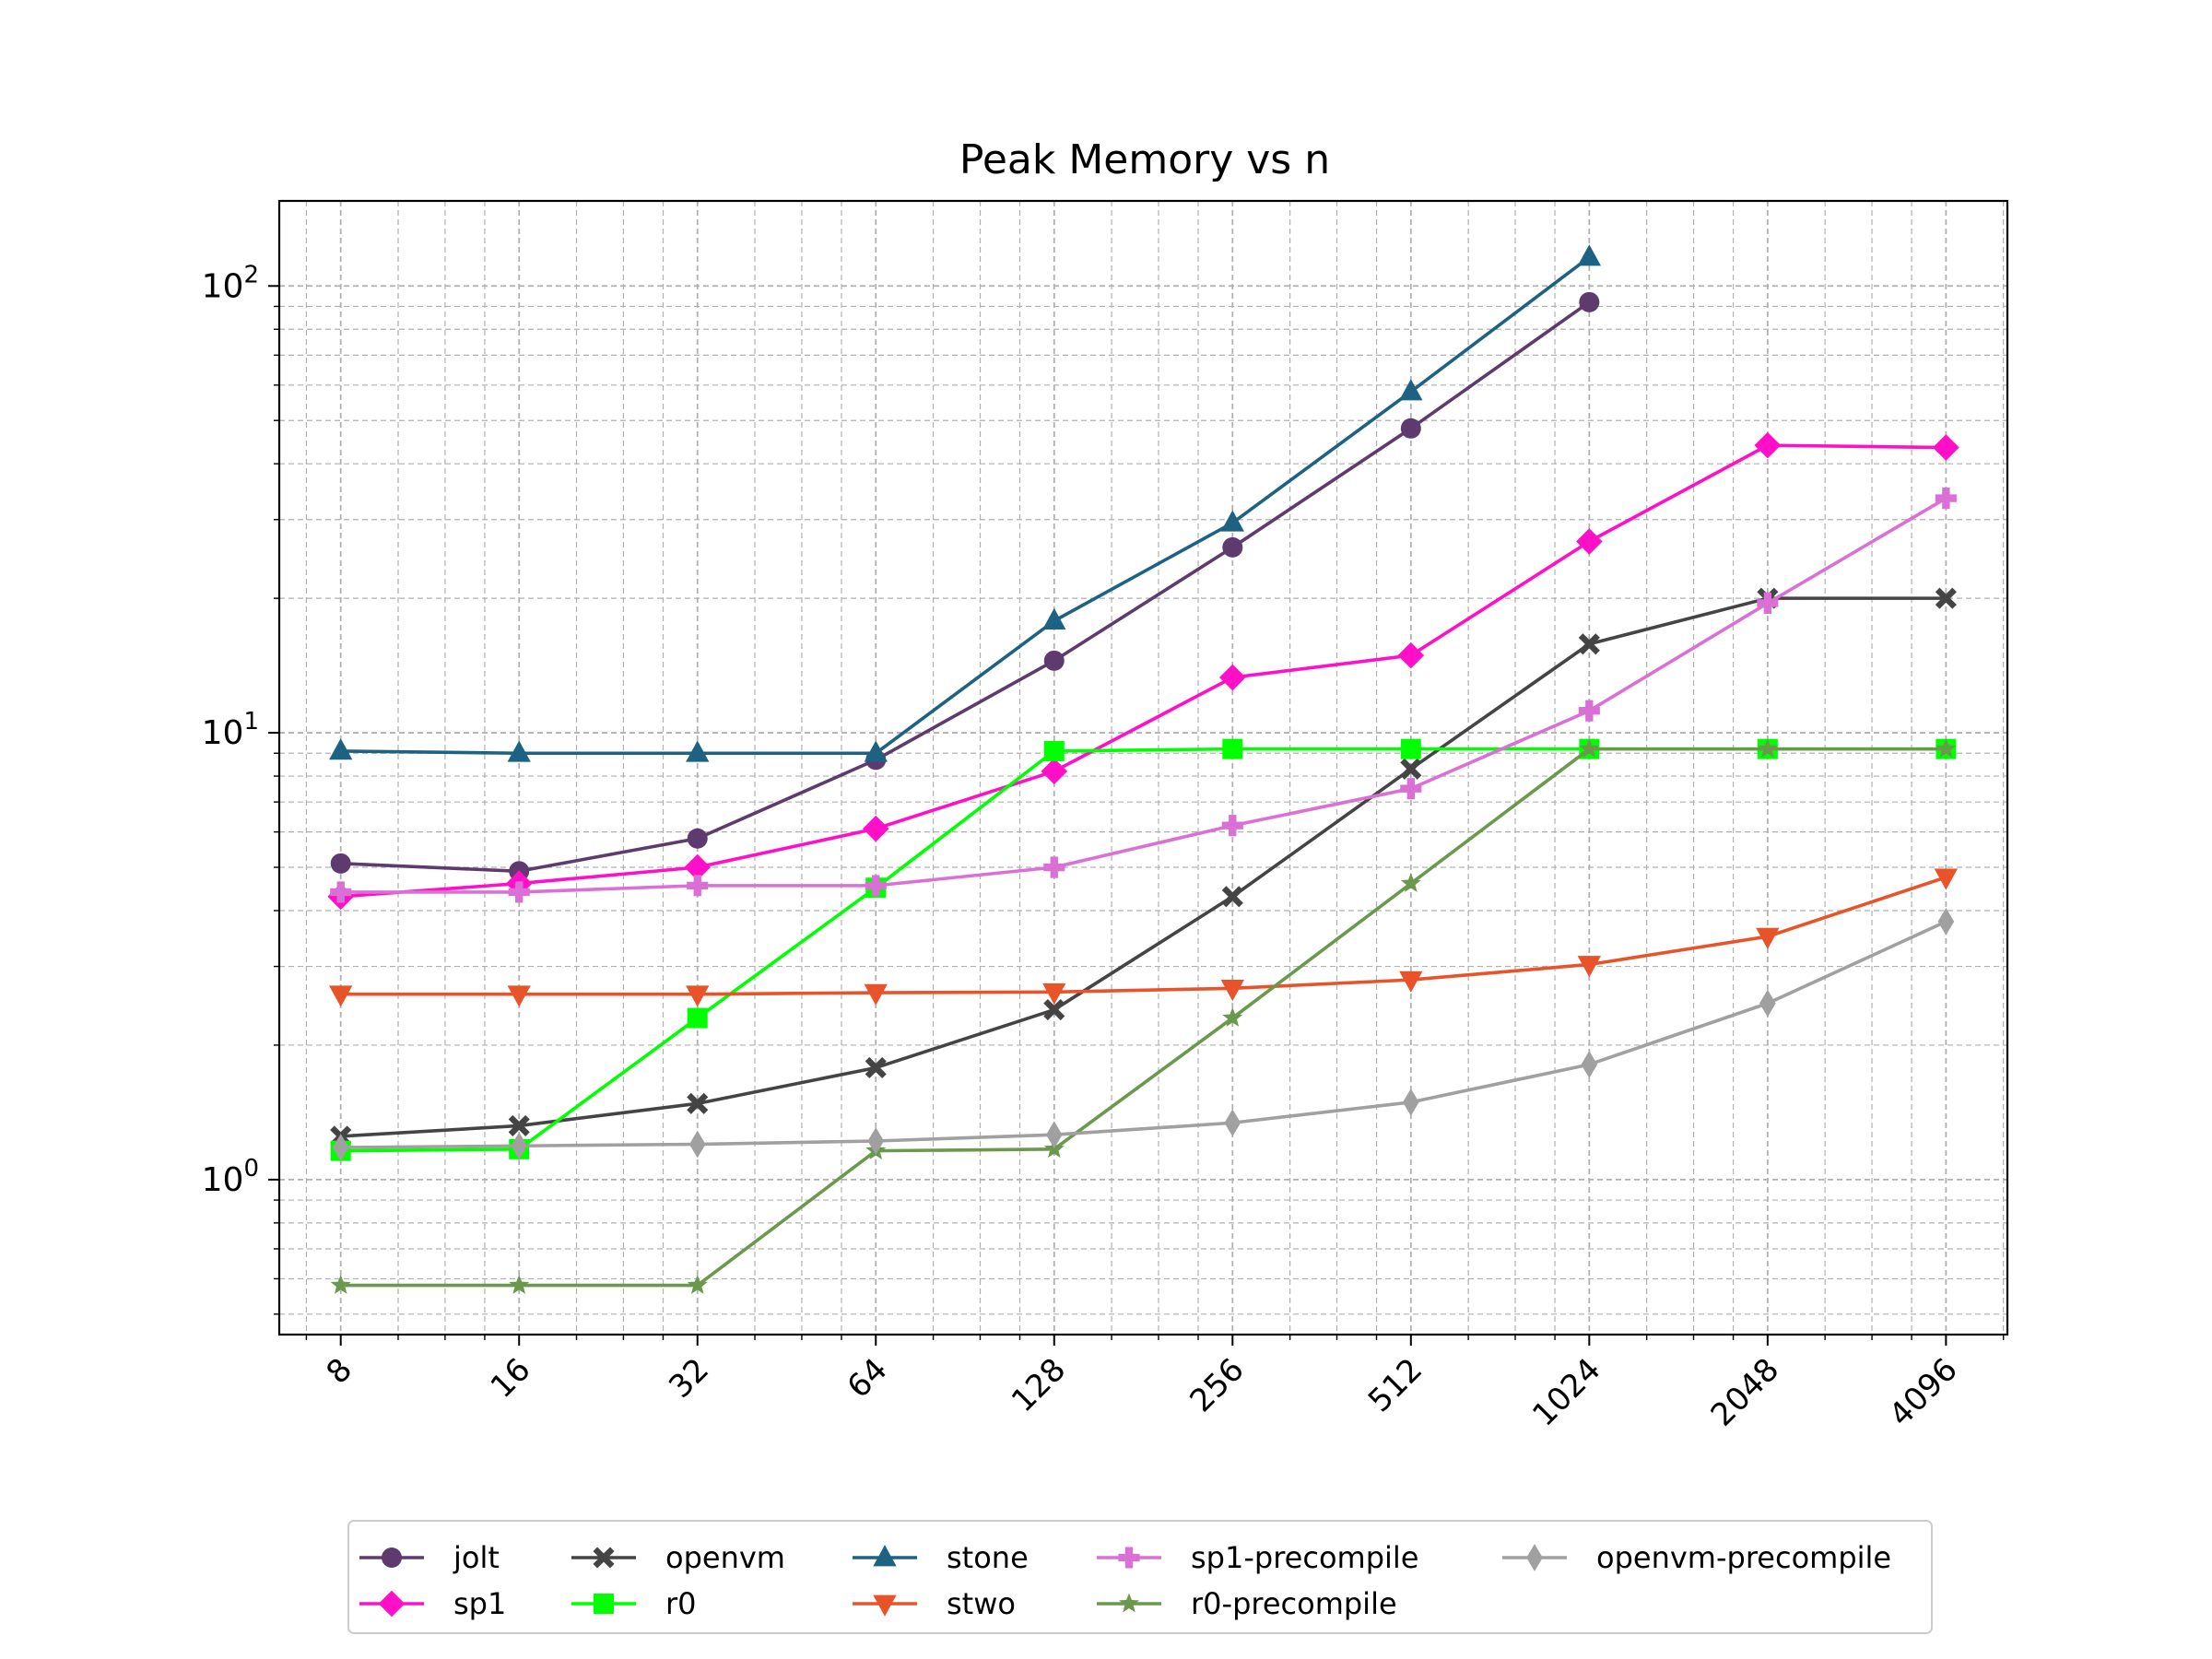 This screenshot has height=1659, width=2212. What do you see at coordinates (479, 1603) in the screenshot?
I see `legend-label: sp1` at bounding box center [479, 1603].